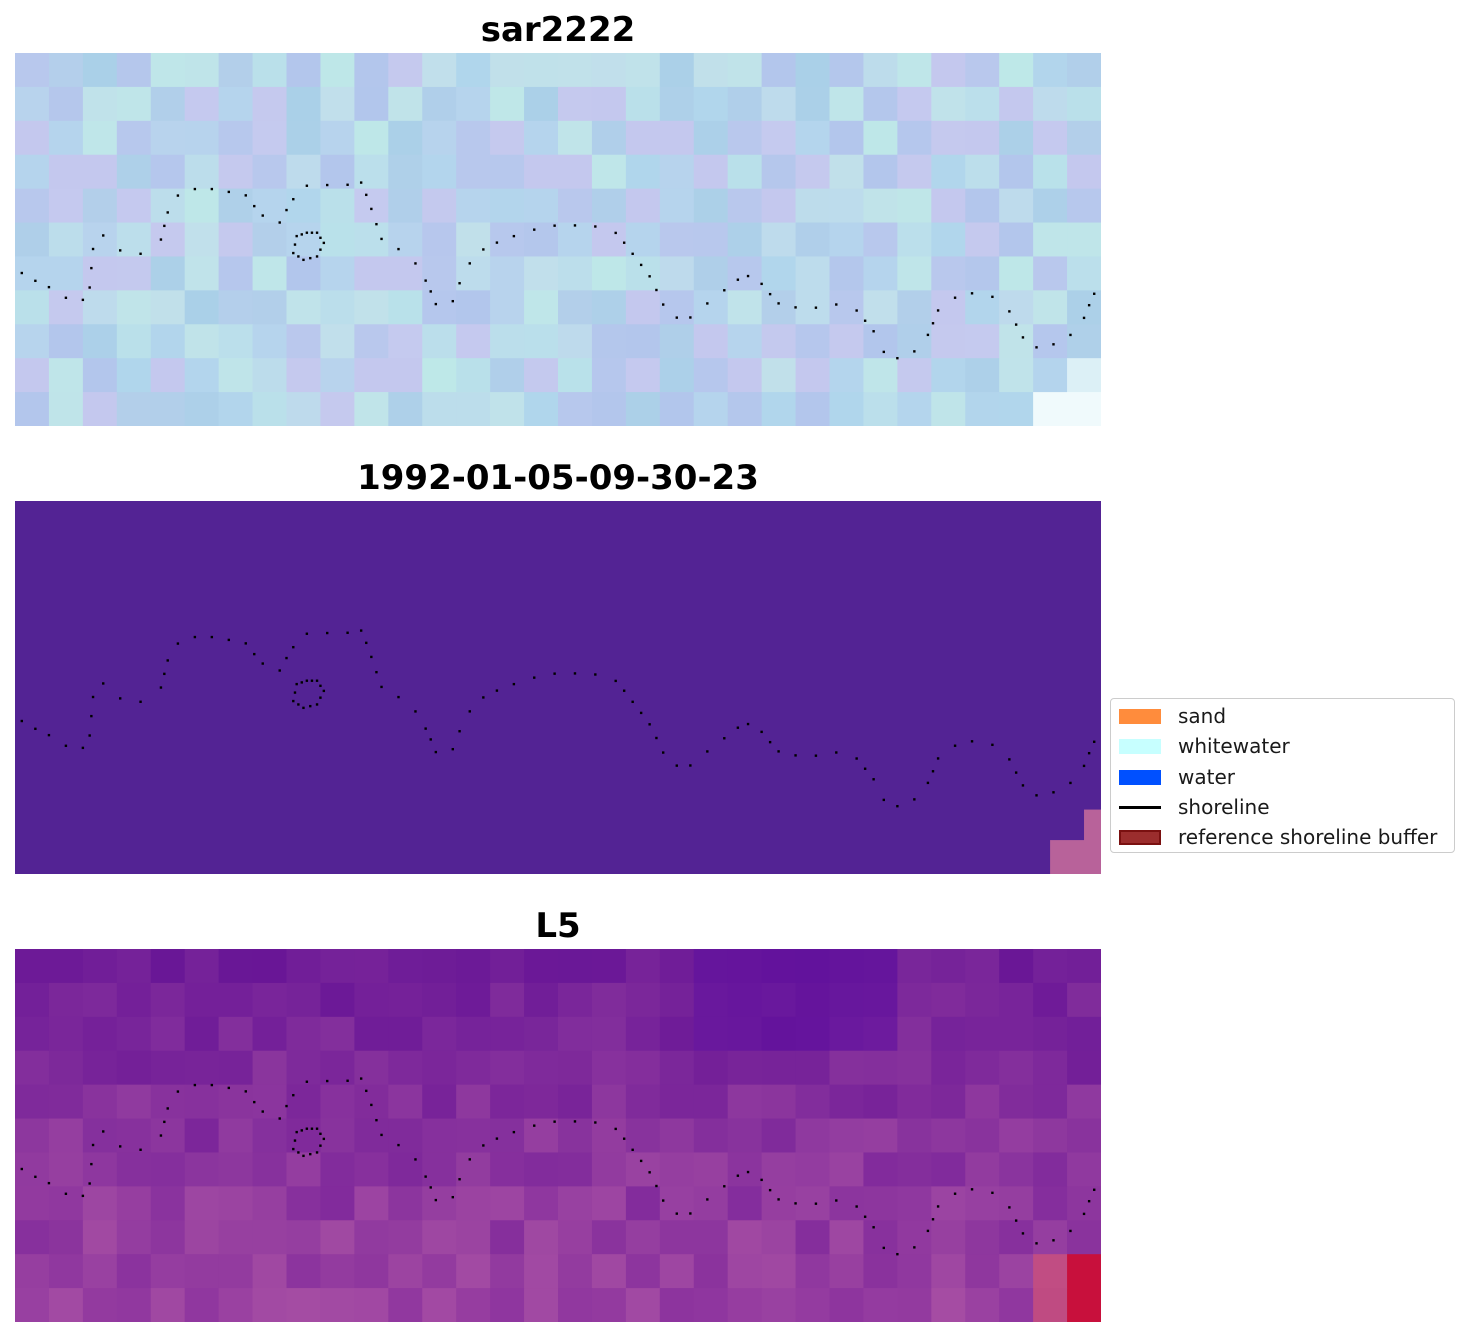 This screenshot has width=1472, height=1337. Describe the element at coordinates (1140, 837) in the screenshot. I see `legend-swatch-reference-buffer` at that location.